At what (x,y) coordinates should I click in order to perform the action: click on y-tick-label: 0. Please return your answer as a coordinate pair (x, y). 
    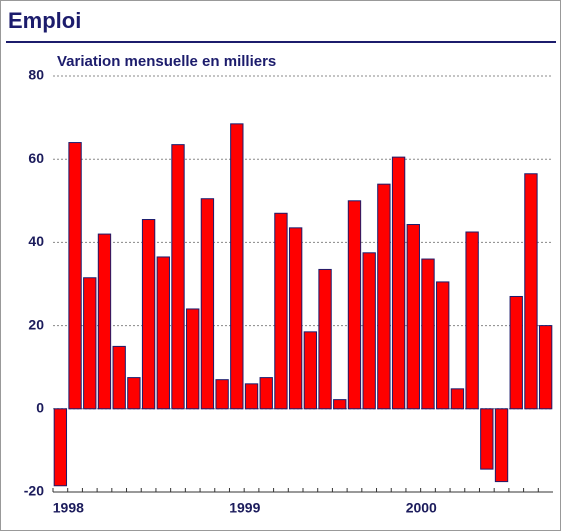
    Looking at the image, I should click on (40, 408).